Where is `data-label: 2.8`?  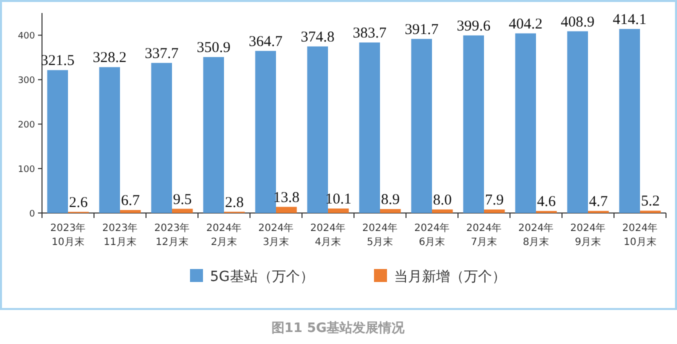
data-label: 2.8 is located at coordinates (234, 202).